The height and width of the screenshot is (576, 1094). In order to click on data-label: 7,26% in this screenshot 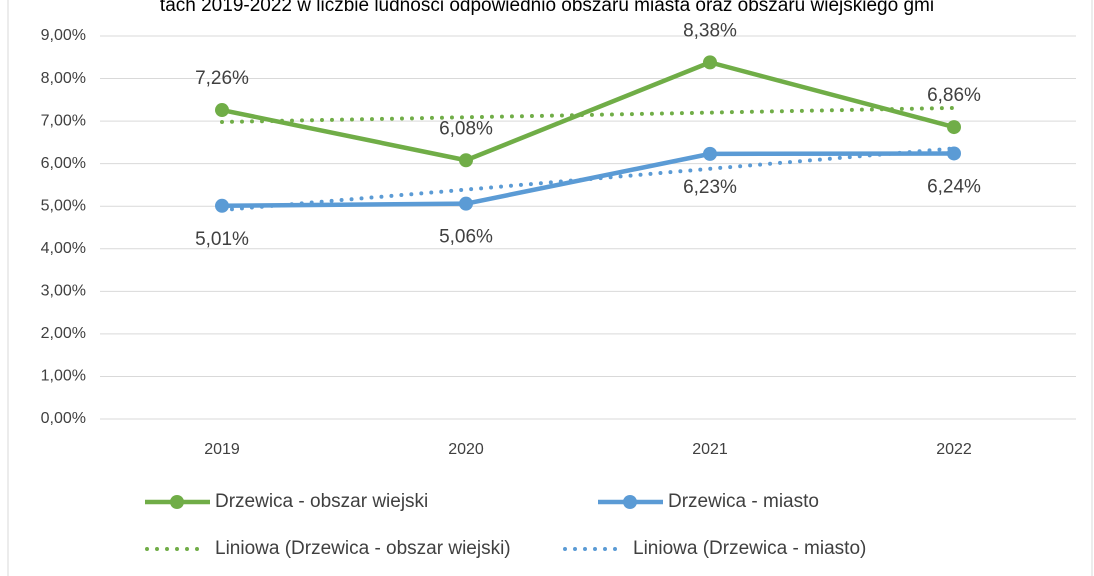, I will do `click(222, 78)`.